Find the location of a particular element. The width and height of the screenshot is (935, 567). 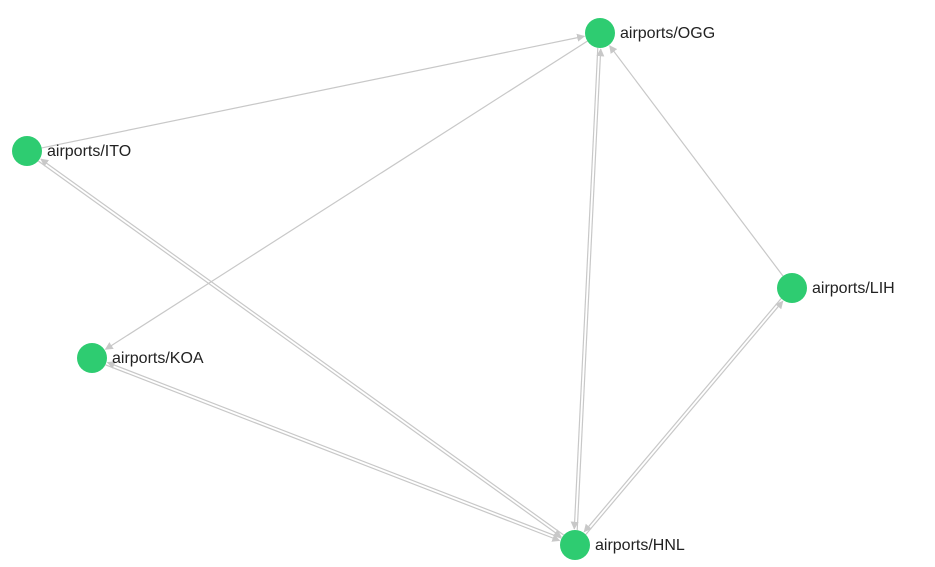

edge-lih-to-hnl is located at coordinates (682, 415).